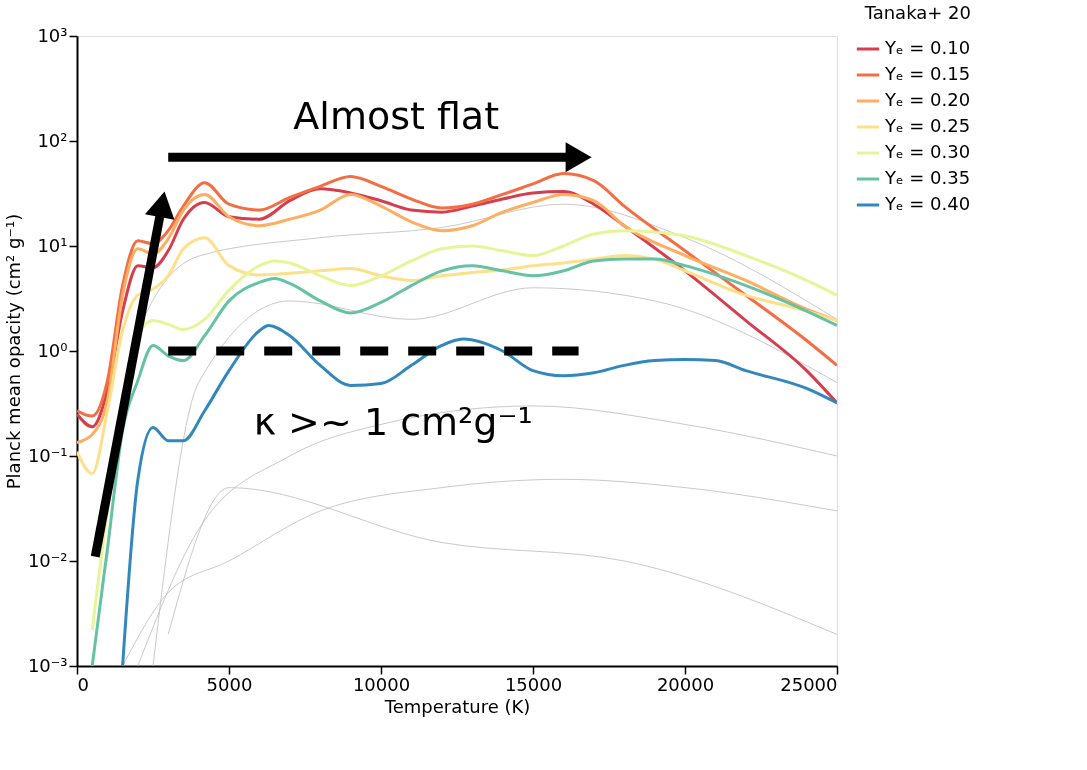 The width and height of the screenshot is (1087, 770). Describe the element at coordinates (13, 351) in the screenshot. I see `y-axis-title: Planck mean opacity (cm² g⁻¹)` at that location.